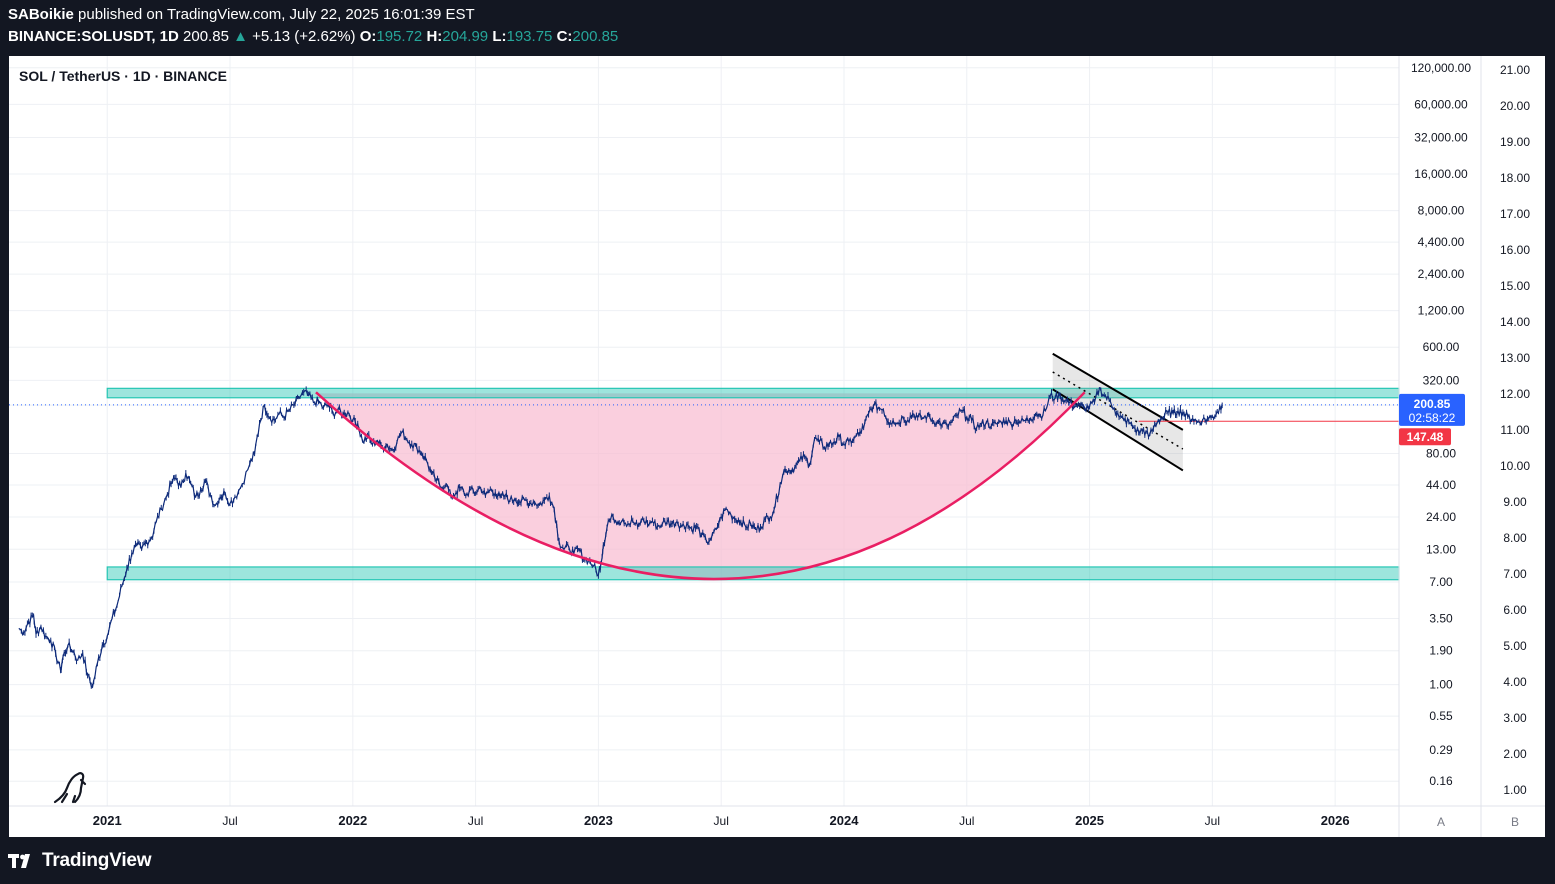 Image resolution: width=1555 pixels, height=884 pixels. Describe the element at coordinates (1515, 610) in the screenshot. I see `right-axis-tick: 6.00` at that location.